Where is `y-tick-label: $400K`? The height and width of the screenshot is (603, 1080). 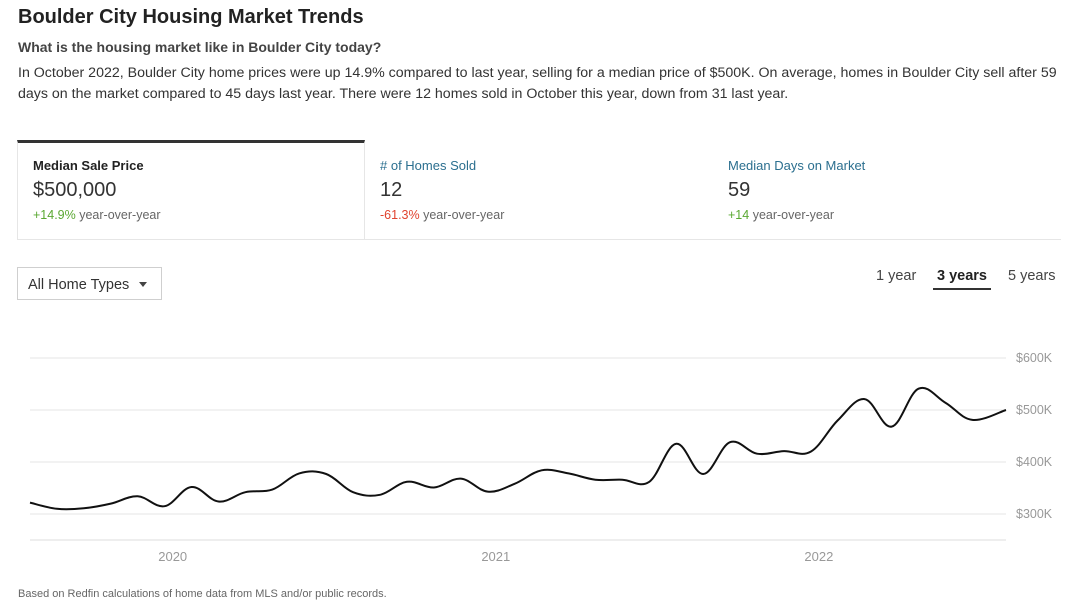
y-tick-label: $400K is located at coordinates (1034, 462).